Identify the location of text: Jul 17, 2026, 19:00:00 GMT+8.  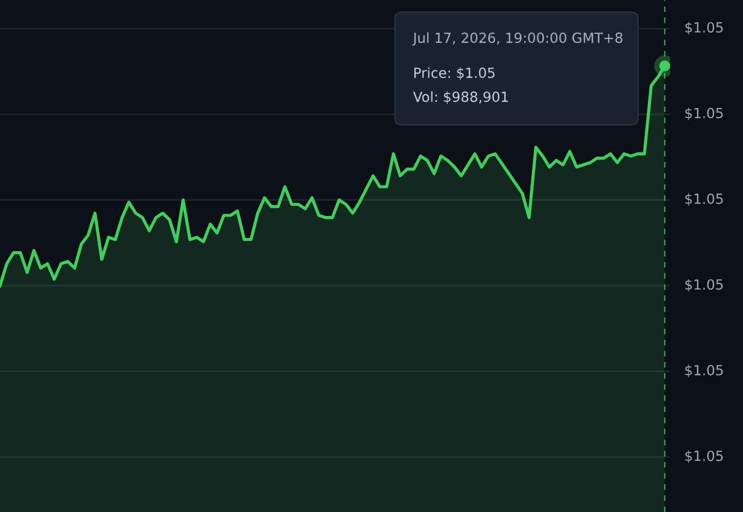
(517, 39).